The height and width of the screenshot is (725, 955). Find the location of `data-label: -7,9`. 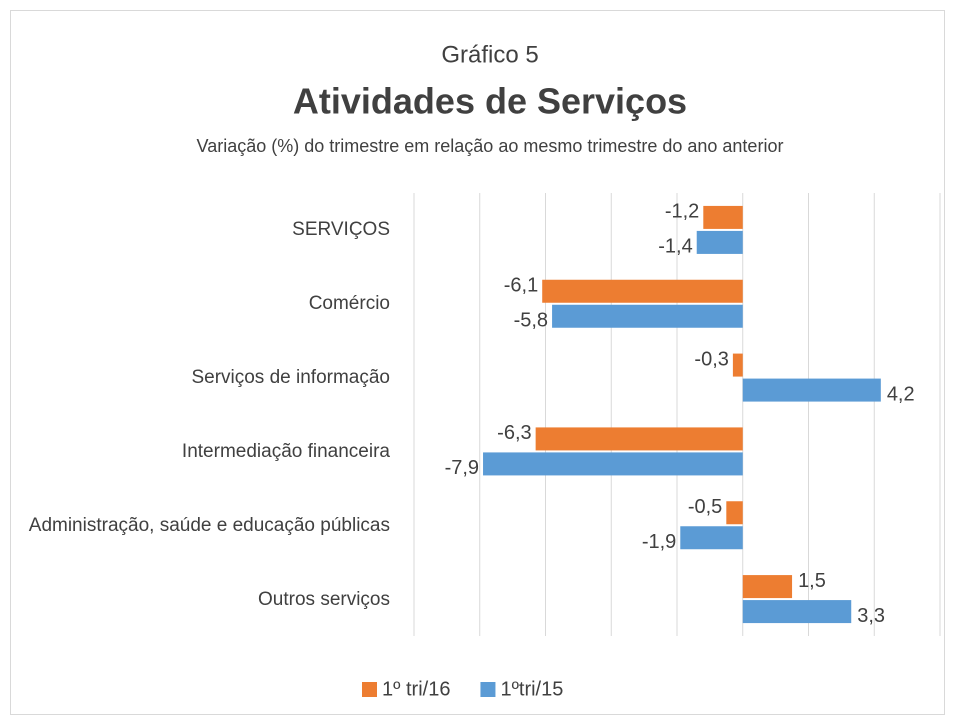

data-label: -7,9 is located at coordinates (462, 468).